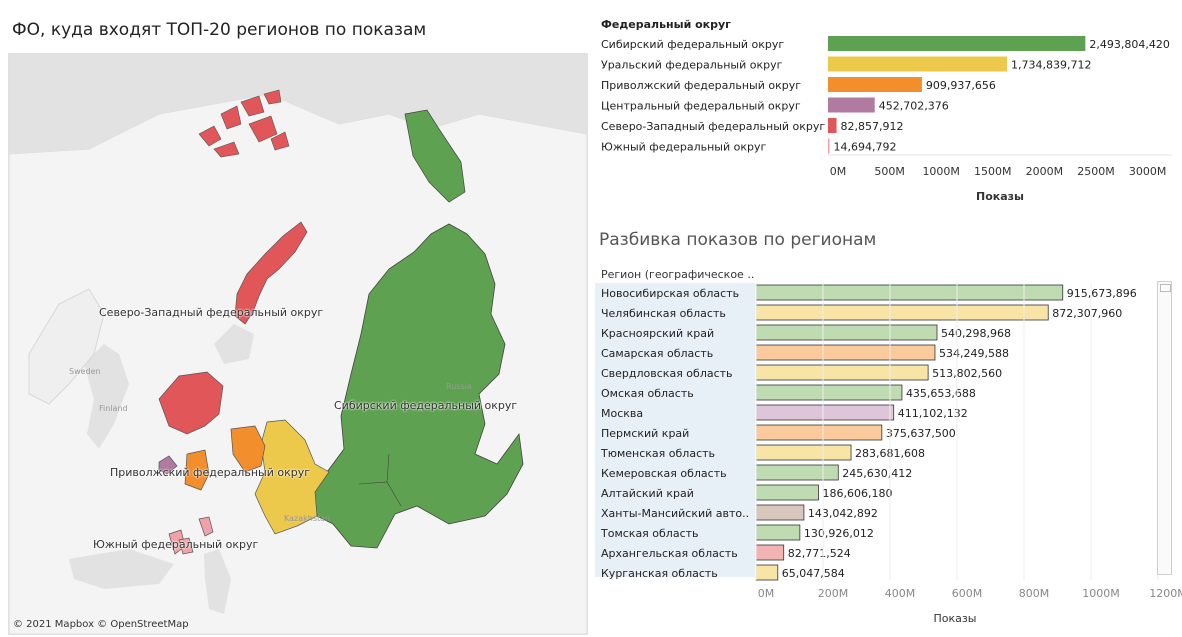  I want to click on region-category-label: Омская область, so click(647, 393).